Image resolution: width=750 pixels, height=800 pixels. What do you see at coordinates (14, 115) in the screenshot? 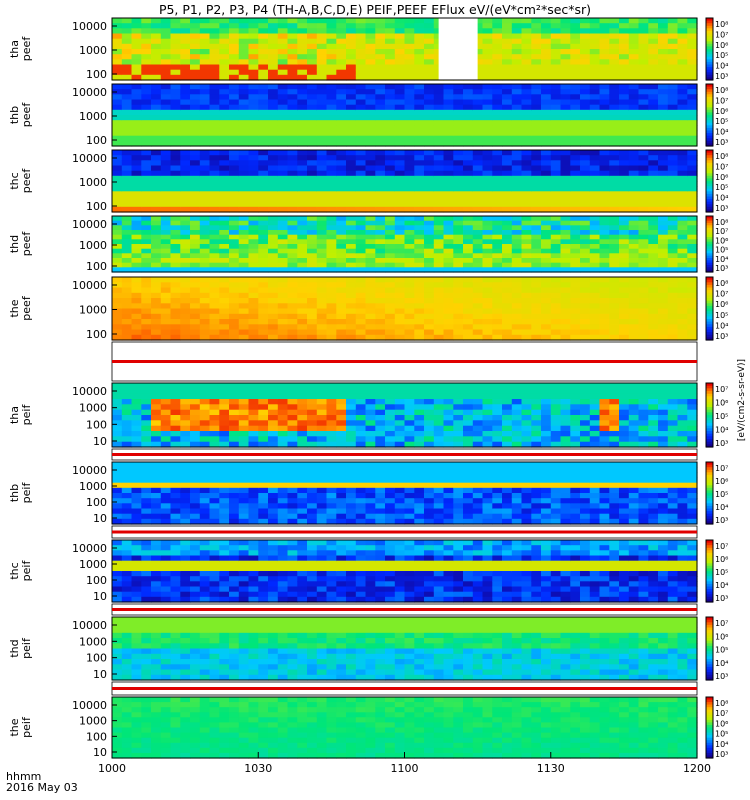
I see `panel-probe-label: thb` at bounding box center [14, 115].